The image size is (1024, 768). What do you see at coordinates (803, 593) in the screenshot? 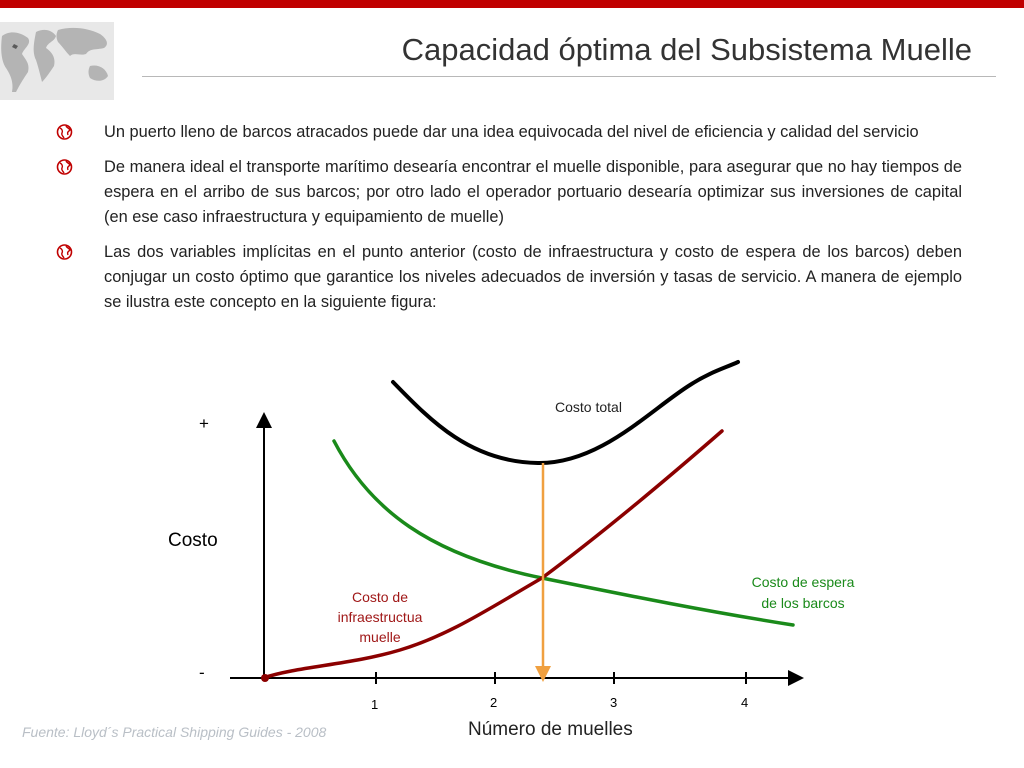
I see `waiting-cost-label: Costo de espera de los barcos` at bounding box center [803, 593].